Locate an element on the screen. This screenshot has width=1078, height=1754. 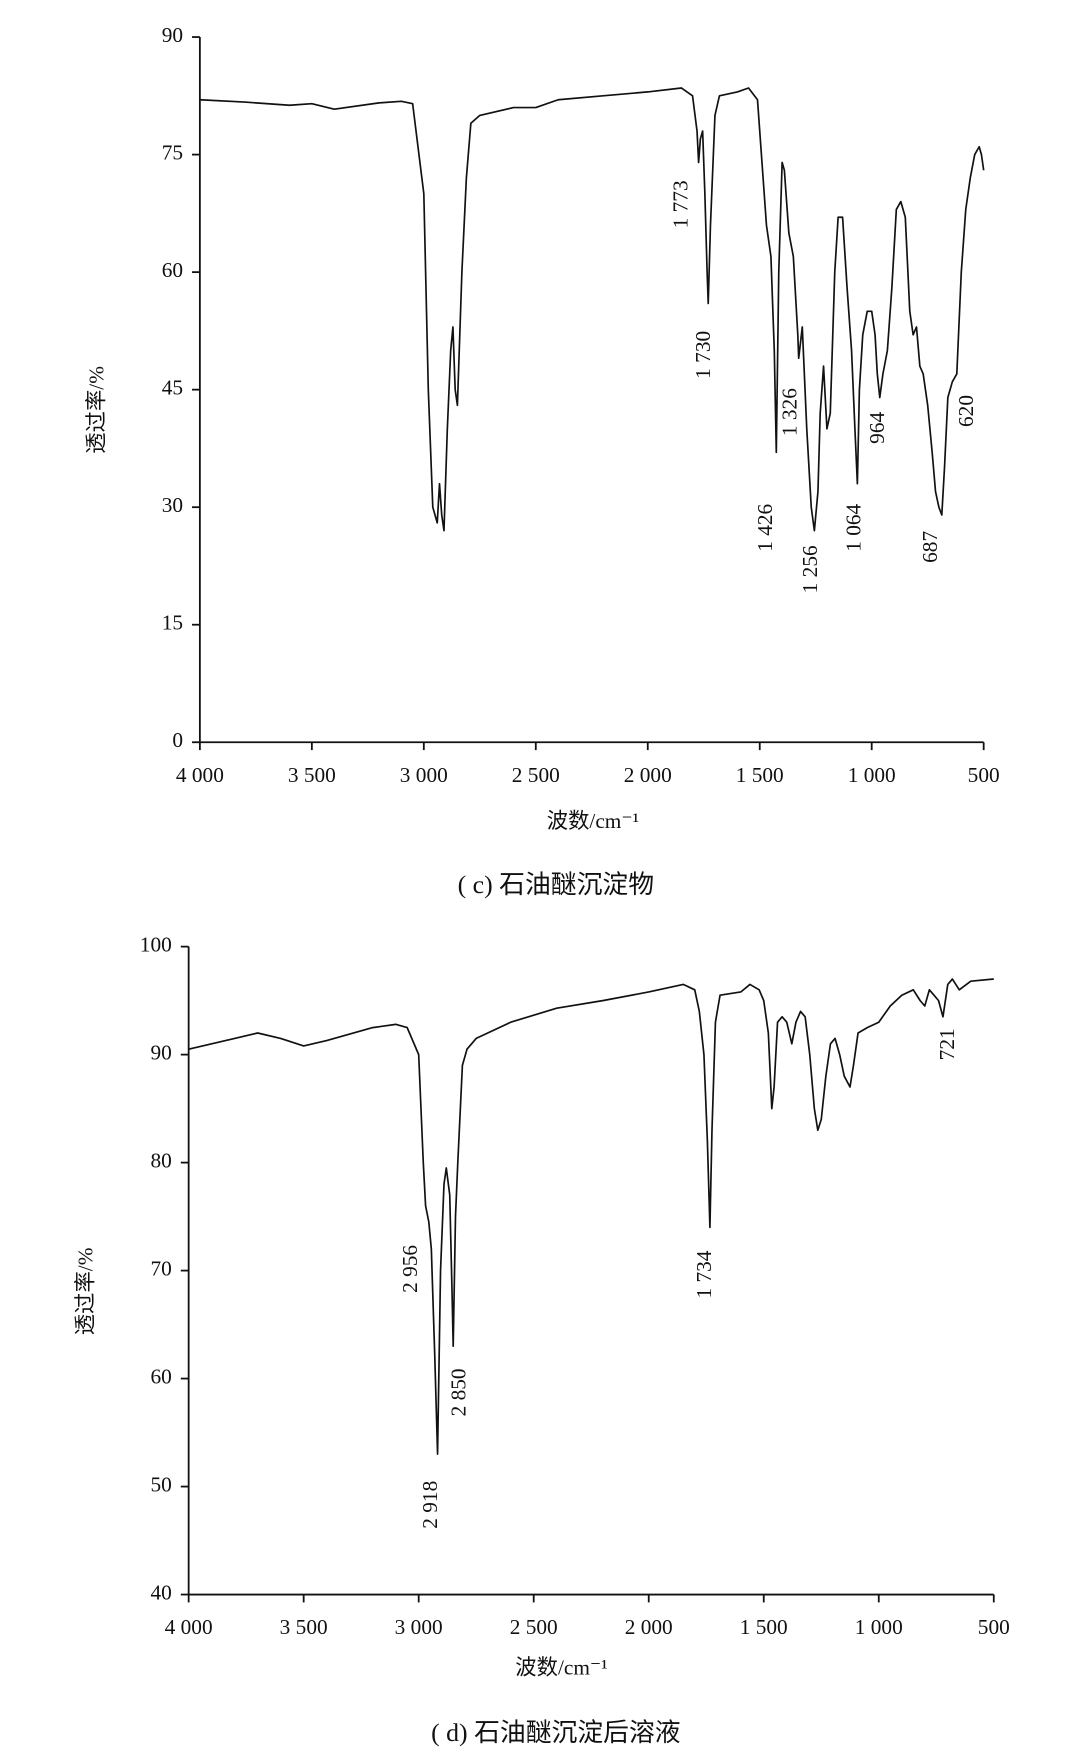
y-tick-label: 75 is located at coordinates (172, 152).